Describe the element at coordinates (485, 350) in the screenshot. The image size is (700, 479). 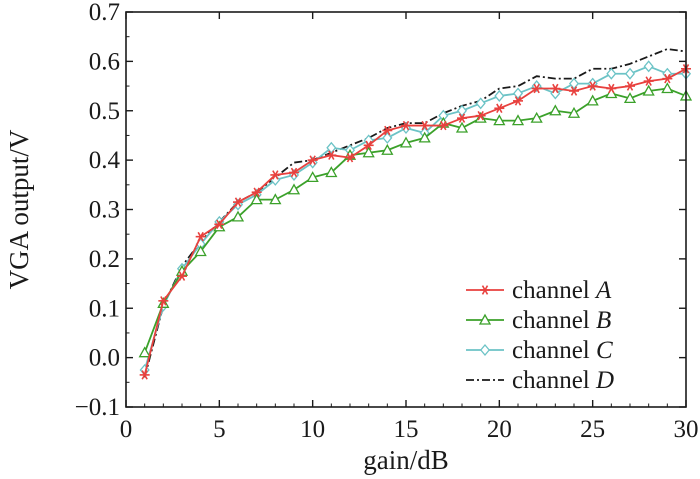
I see `legend-marker-channel-c` at that location.